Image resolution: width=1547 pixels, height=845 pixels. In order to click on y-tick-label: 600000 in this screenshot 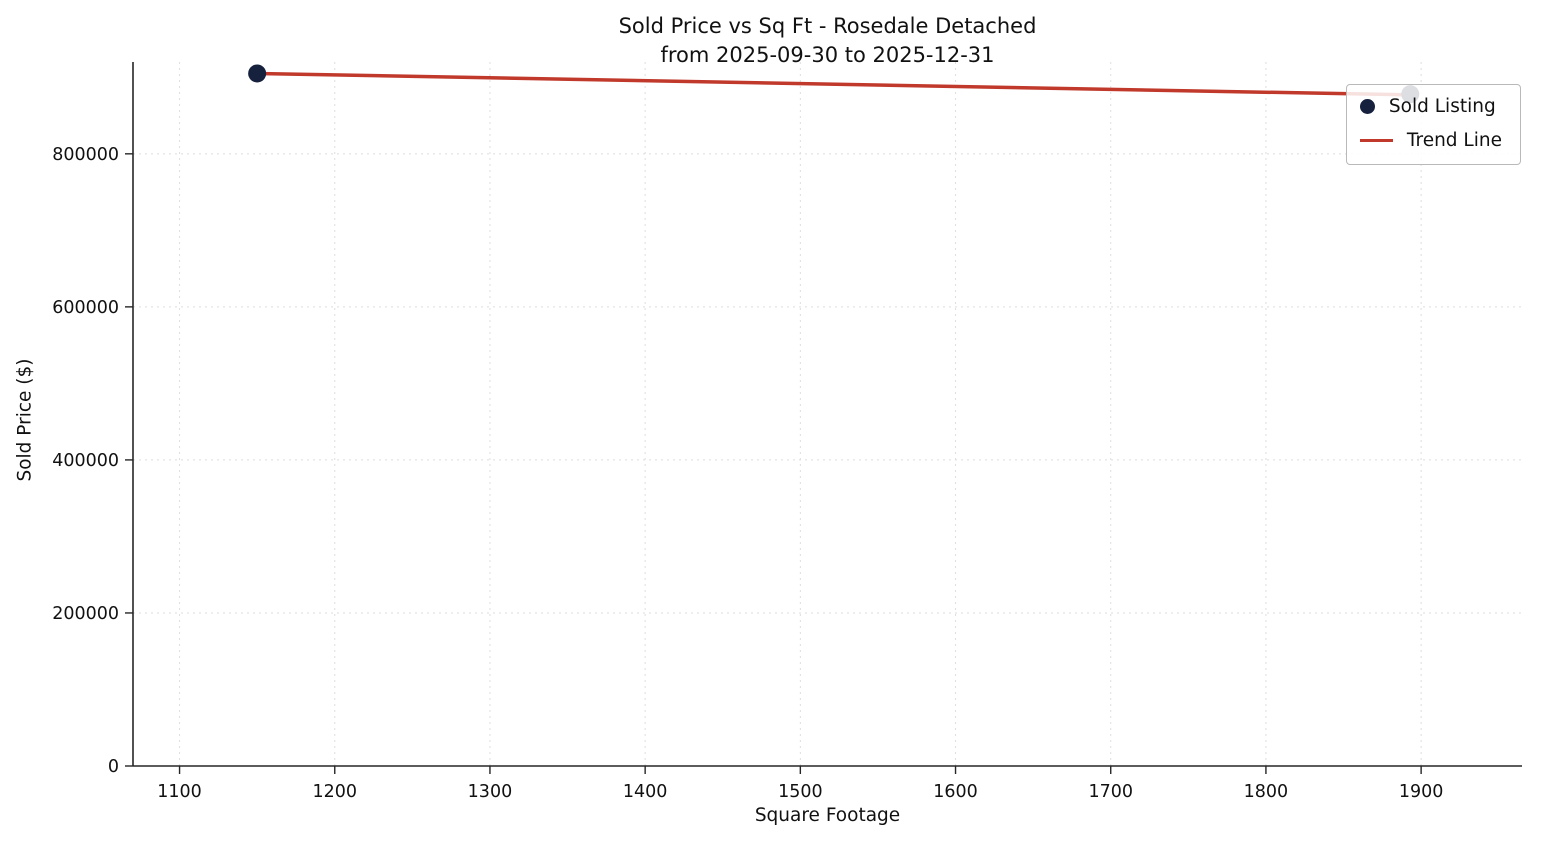, I will do `click(85, 308)`.